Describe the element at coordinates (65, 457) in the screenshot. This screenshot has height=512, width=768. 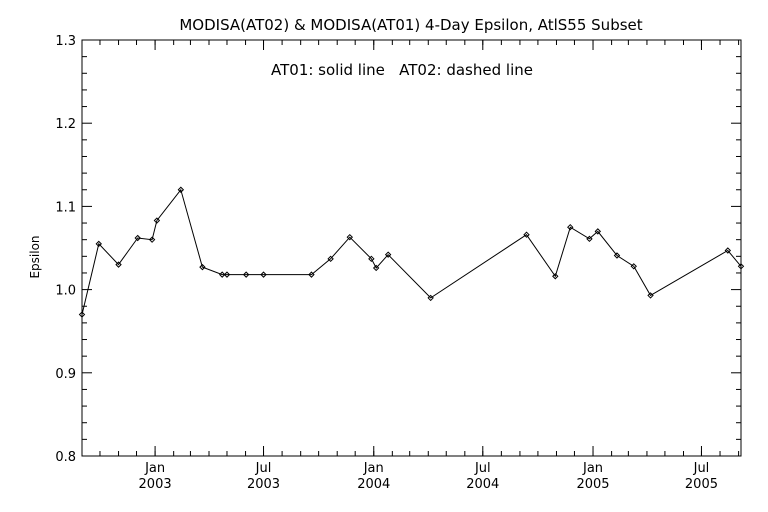
I see `y-tick-label: 0.8` at that location.